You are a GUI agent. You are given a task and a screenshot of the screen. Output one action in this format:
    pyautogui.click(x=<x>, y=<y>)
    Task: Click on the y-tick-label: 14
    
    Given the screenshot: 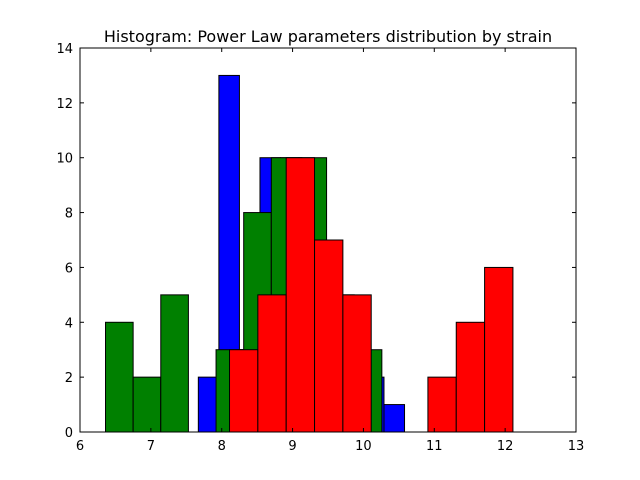 What is the action you would take?
    pyautogui.click(x=64, y=49)
    